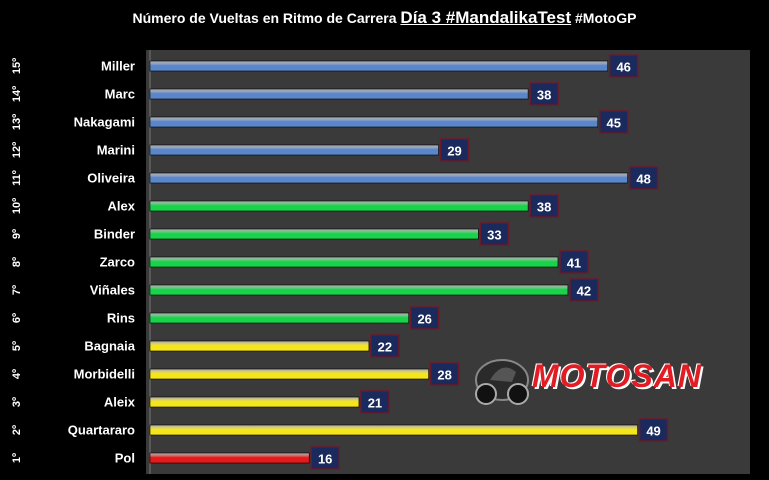 This screenshot has width=769, height=480. I want to click on rank-label: 4º, so click(17, 374).